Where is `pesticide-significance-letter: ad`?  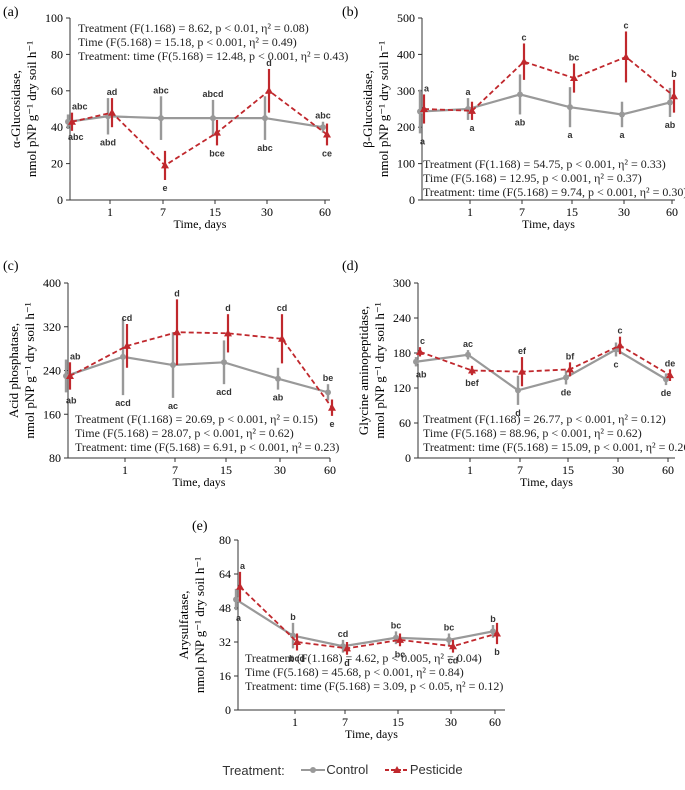 pesticide-significance-letter: ad is located at coordinates (112, 92).